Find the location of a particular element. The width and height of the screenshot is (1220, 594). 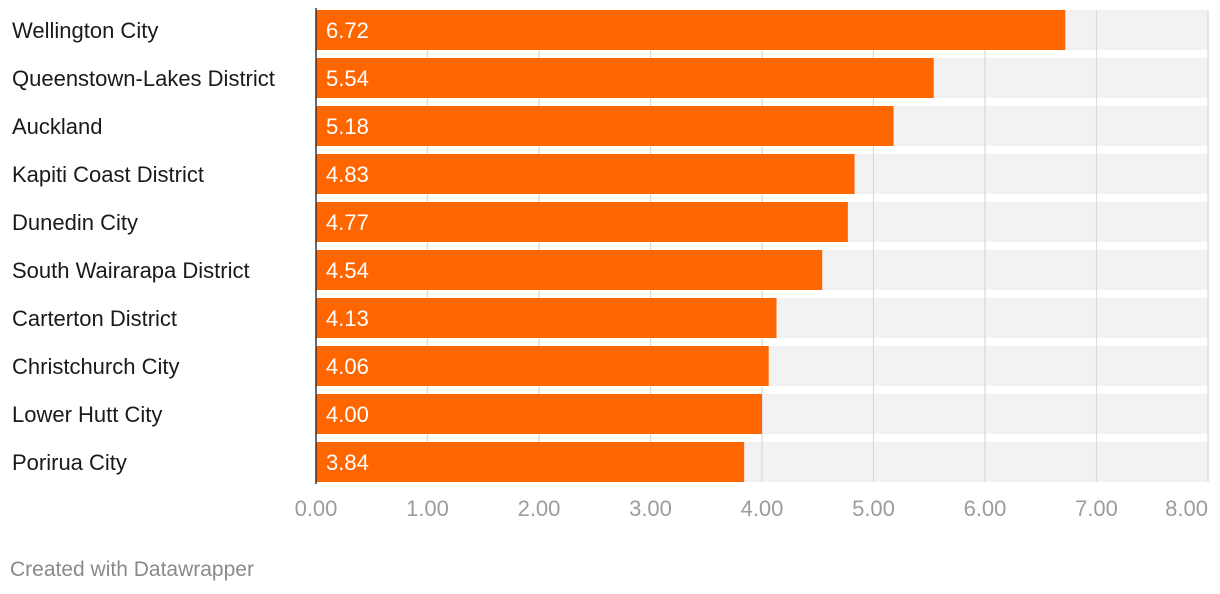

value-label: 5.18 is located at coordinates (347, 126).